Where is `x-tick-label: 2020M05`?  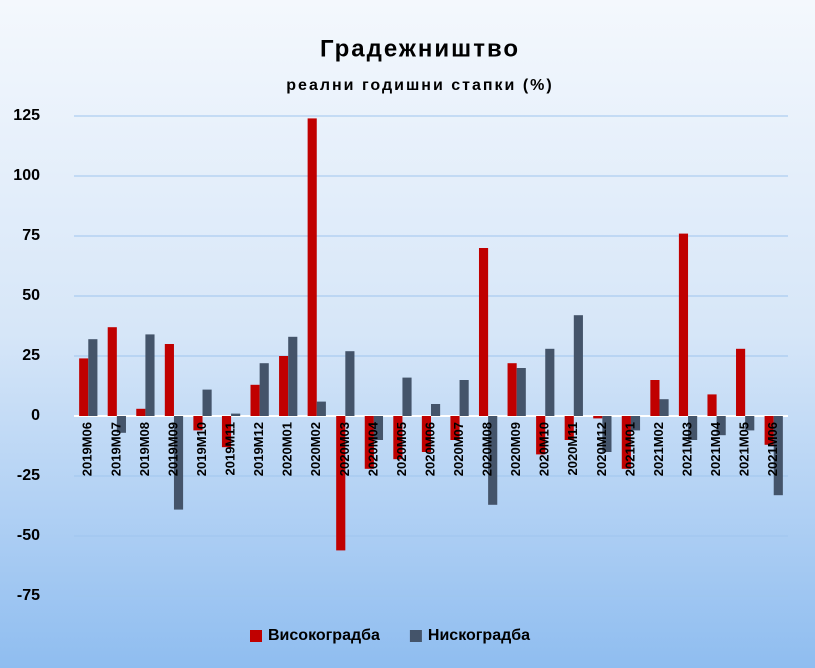
x-tick-label: 2020M05 is located at coordinates (401, 449).